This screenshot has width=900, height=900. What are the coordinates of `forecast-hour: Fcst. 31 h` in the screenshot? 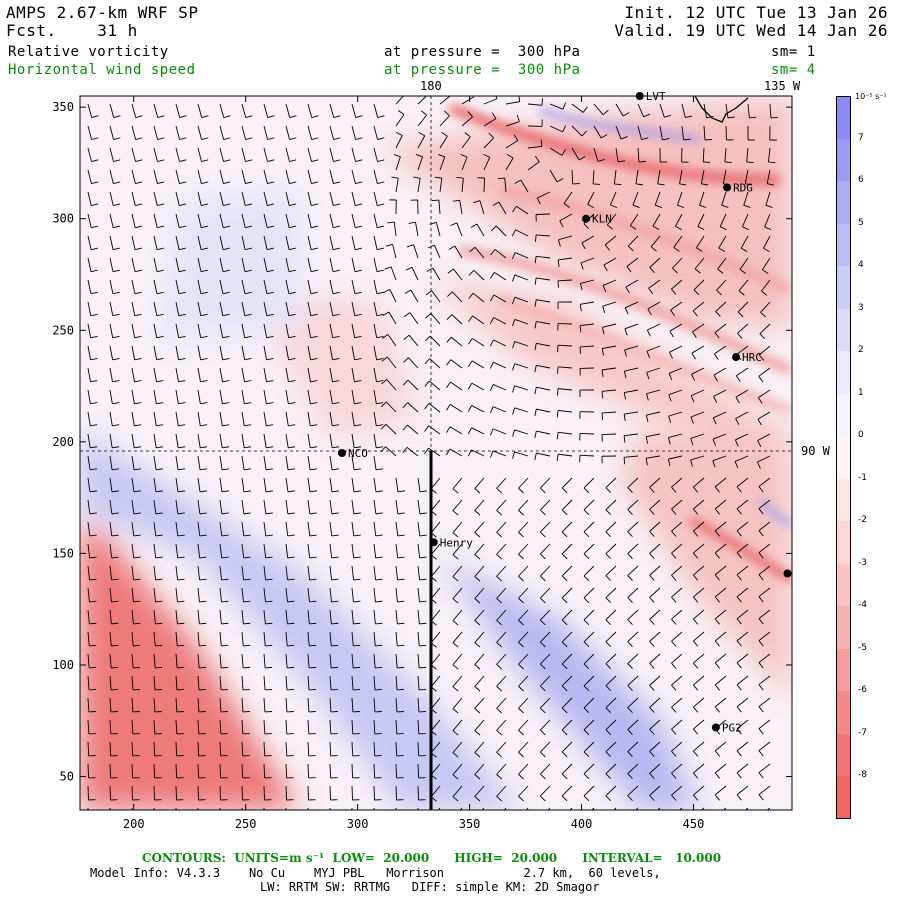 It's located at (72, 31).